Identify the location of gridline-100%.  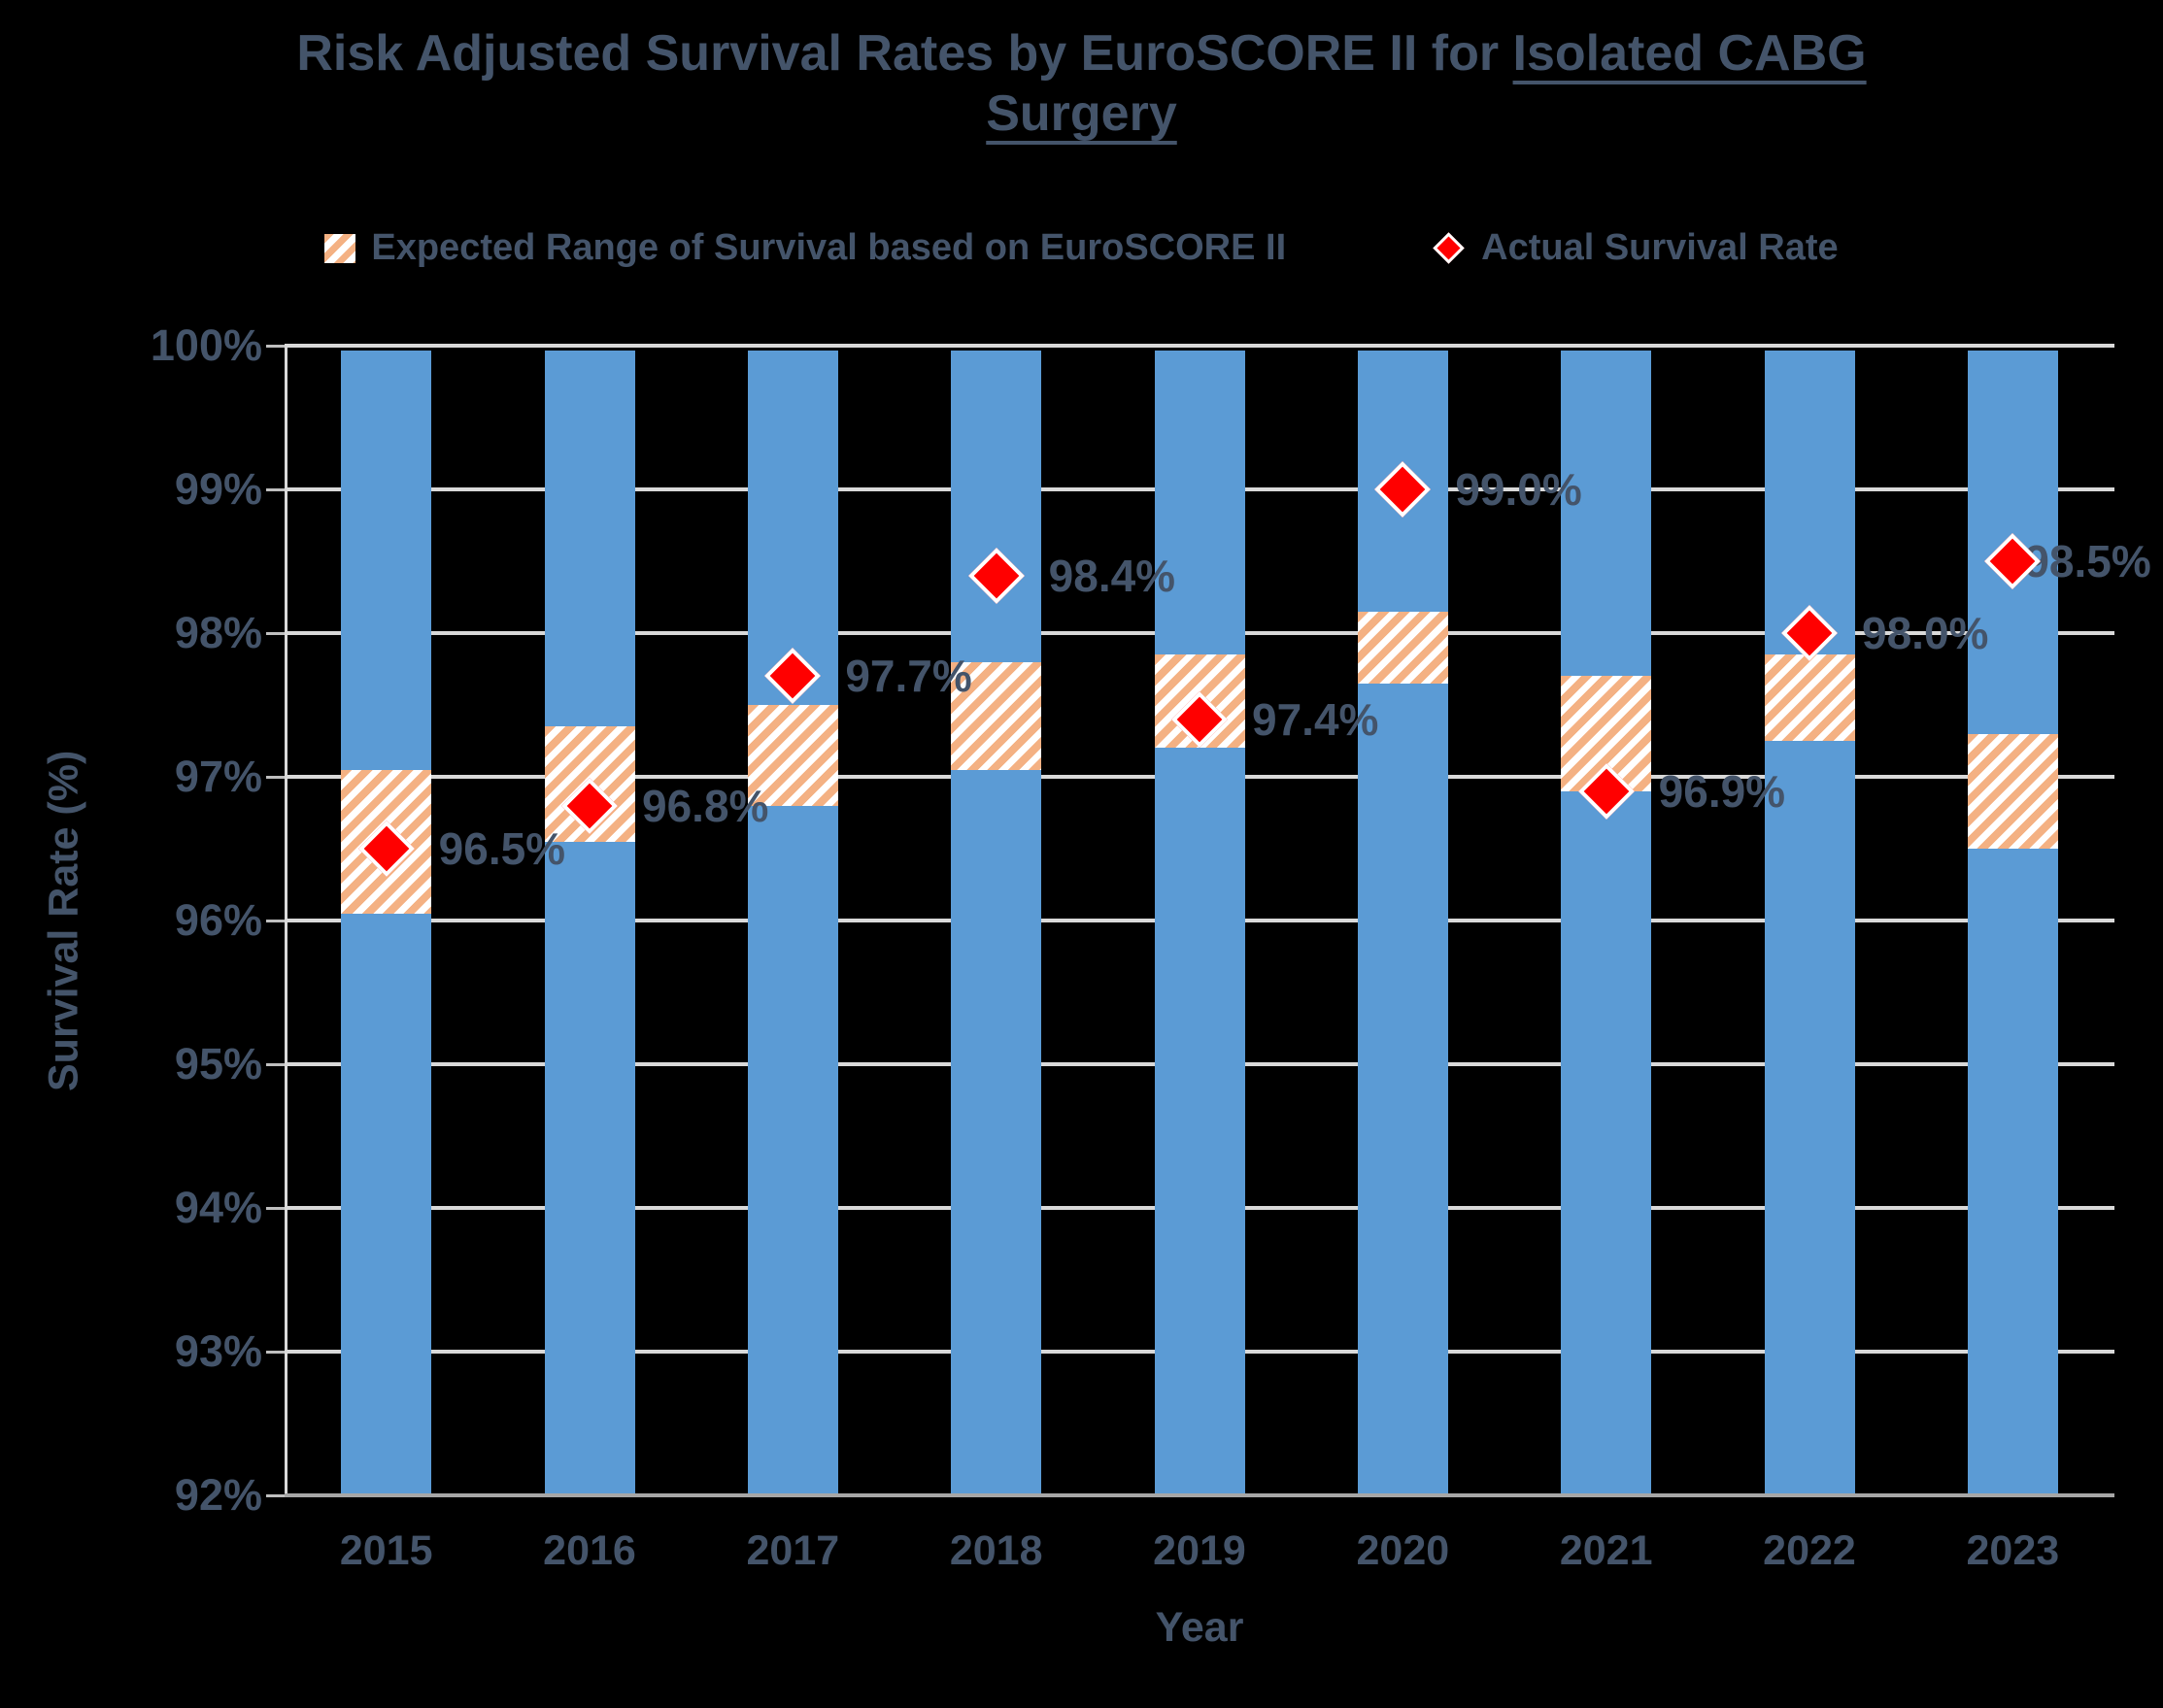
(1200, 346).